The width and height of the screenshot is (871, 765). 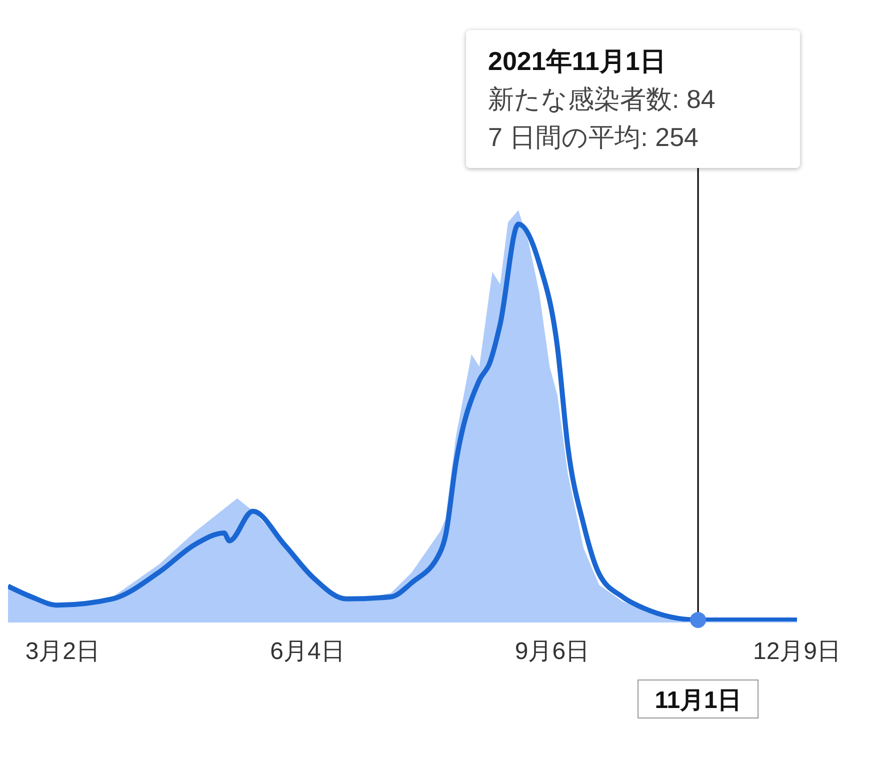 I want to click on x-tick-label: 12月9日, so click(x=797, y=652).